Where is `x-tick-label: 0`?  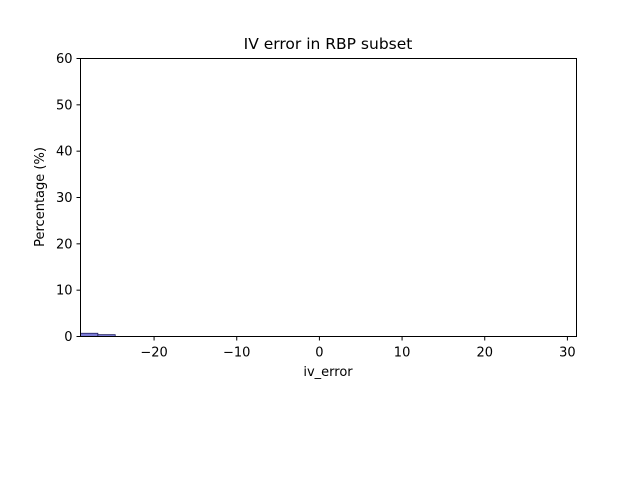
x-tick-label: 0 is located at coordinates (319, 353).